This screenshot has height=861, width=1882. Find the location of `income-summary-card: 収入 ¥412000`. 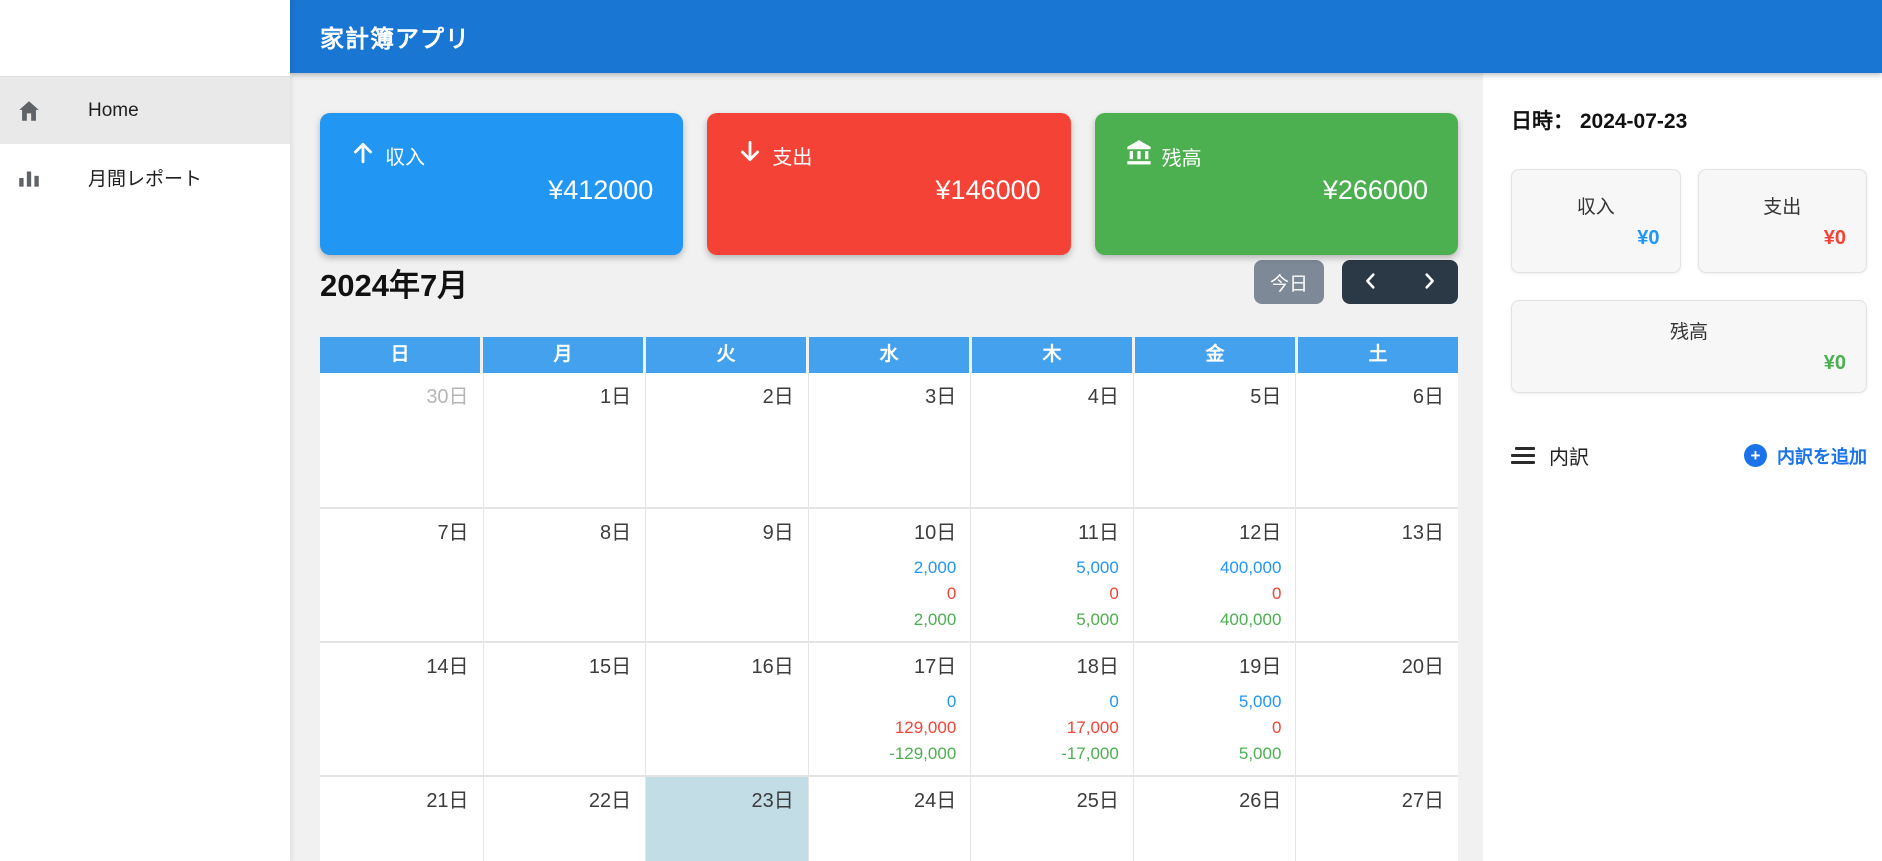

income-summary-card: 収入 ¥412000 is located at coordinates (502, 184).